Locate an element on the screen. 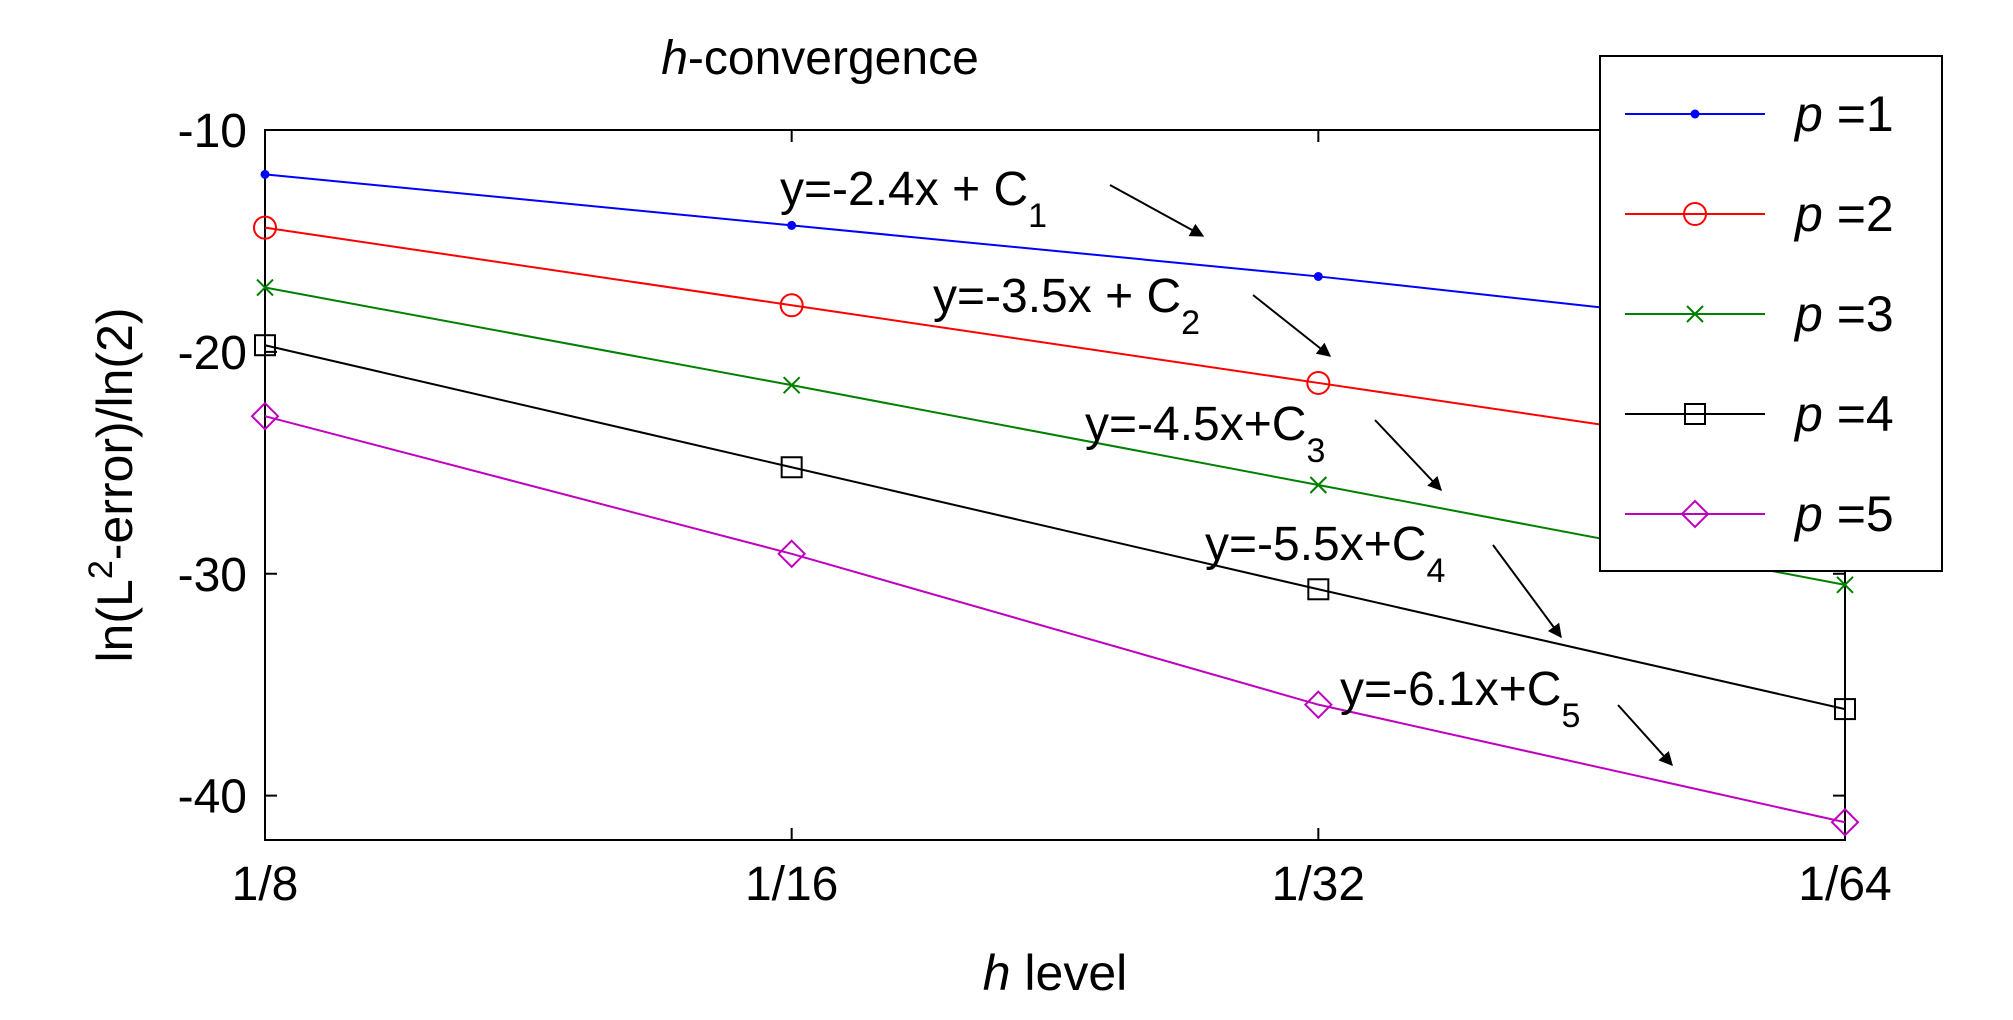 This screenshot has width=2013, height=1020. y-tick-label: -40 is located at coordinates (212, 797).